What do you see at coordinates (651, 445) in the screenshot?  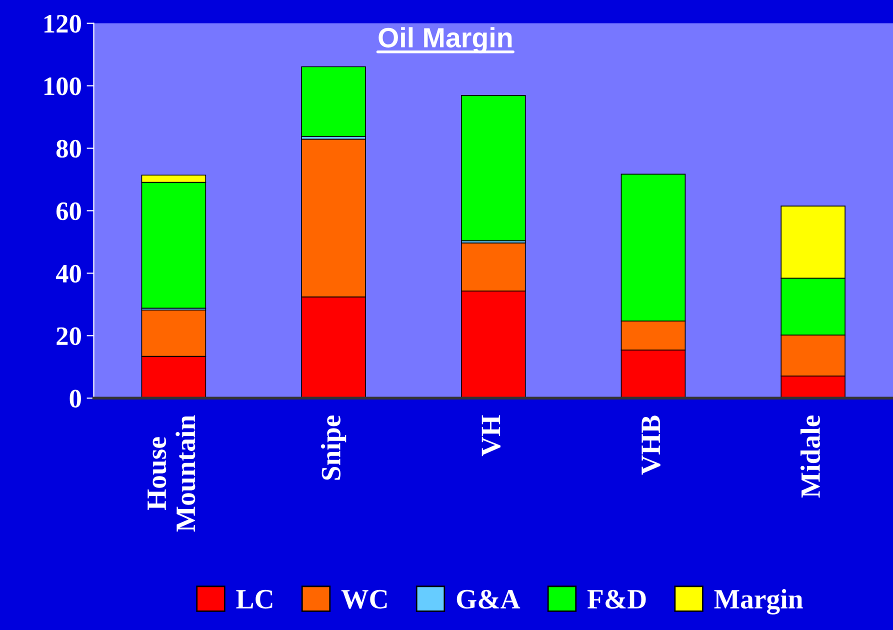 I see `x-tick-label: VHB` at bounding box center [651, 445].